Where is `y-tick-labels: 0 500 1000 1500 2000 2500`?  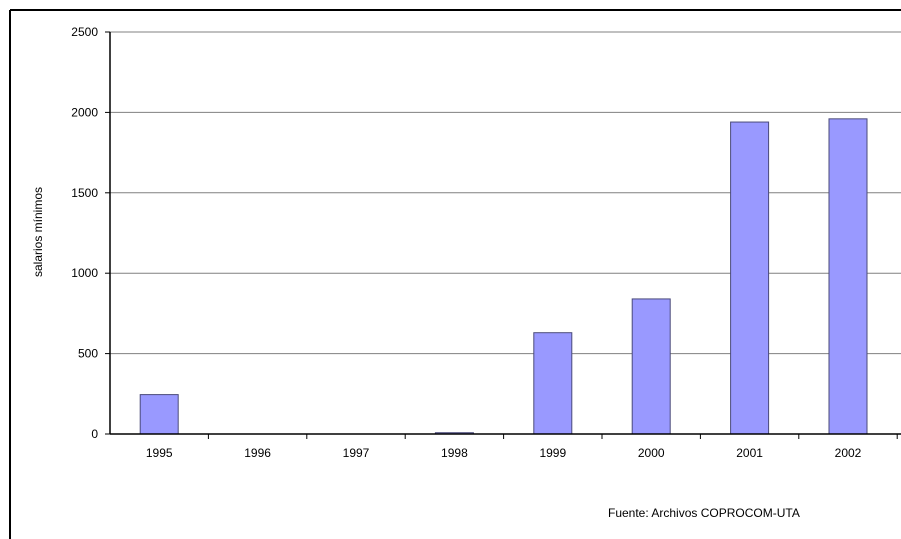 y-tick-labels: 0 500 1000 1500 2000 2500 is located at coordinates (90, 233).